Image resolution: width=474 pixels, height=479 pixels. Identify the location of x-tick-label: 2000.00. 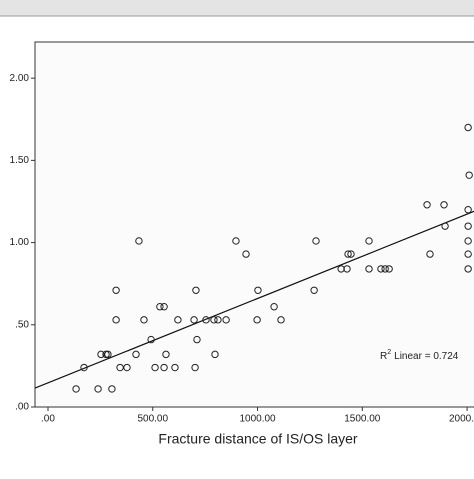
(461, 419).